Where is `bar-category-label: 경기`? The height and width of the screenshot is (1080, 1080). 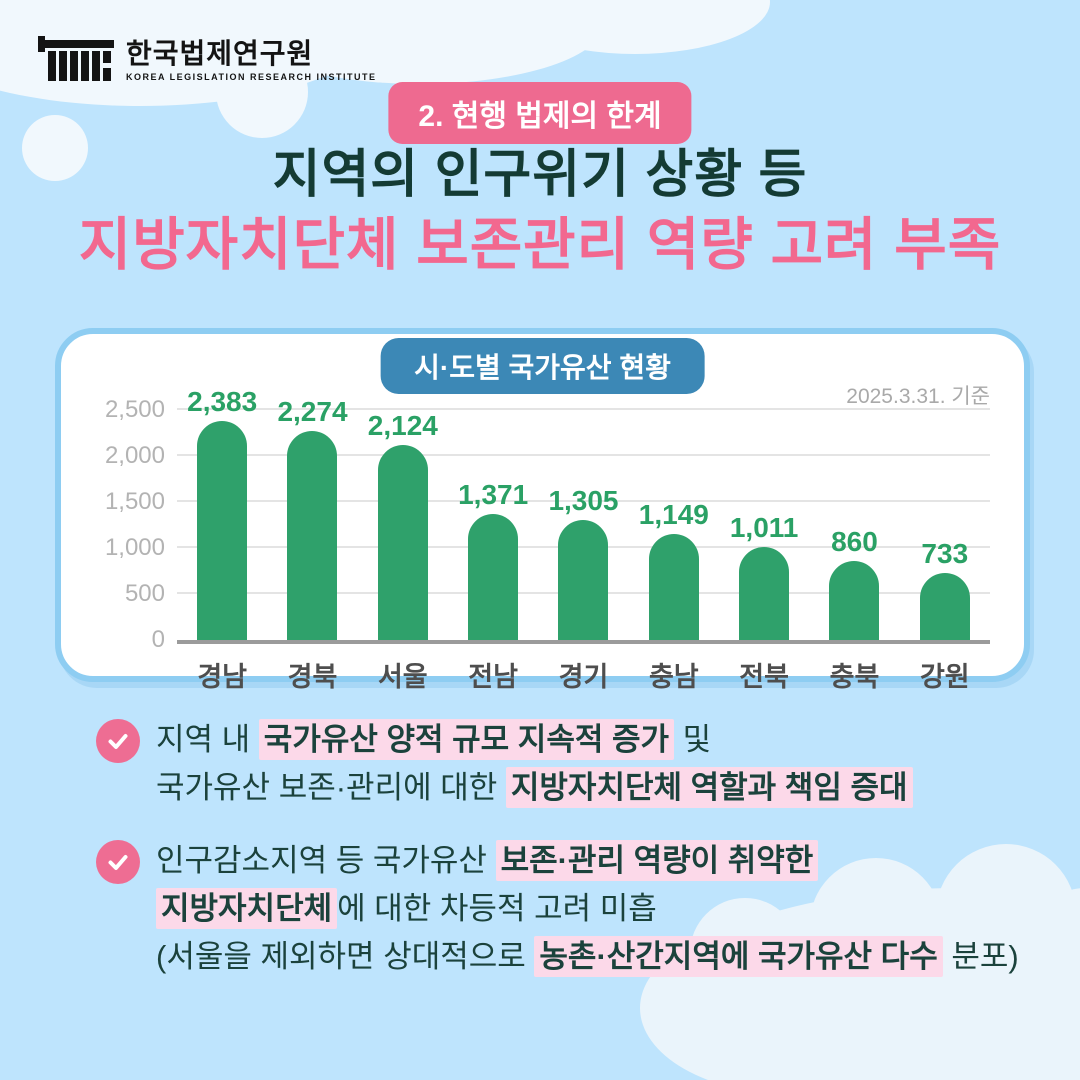
bar-category-label: 경기 is located at coordinates (583, 677).